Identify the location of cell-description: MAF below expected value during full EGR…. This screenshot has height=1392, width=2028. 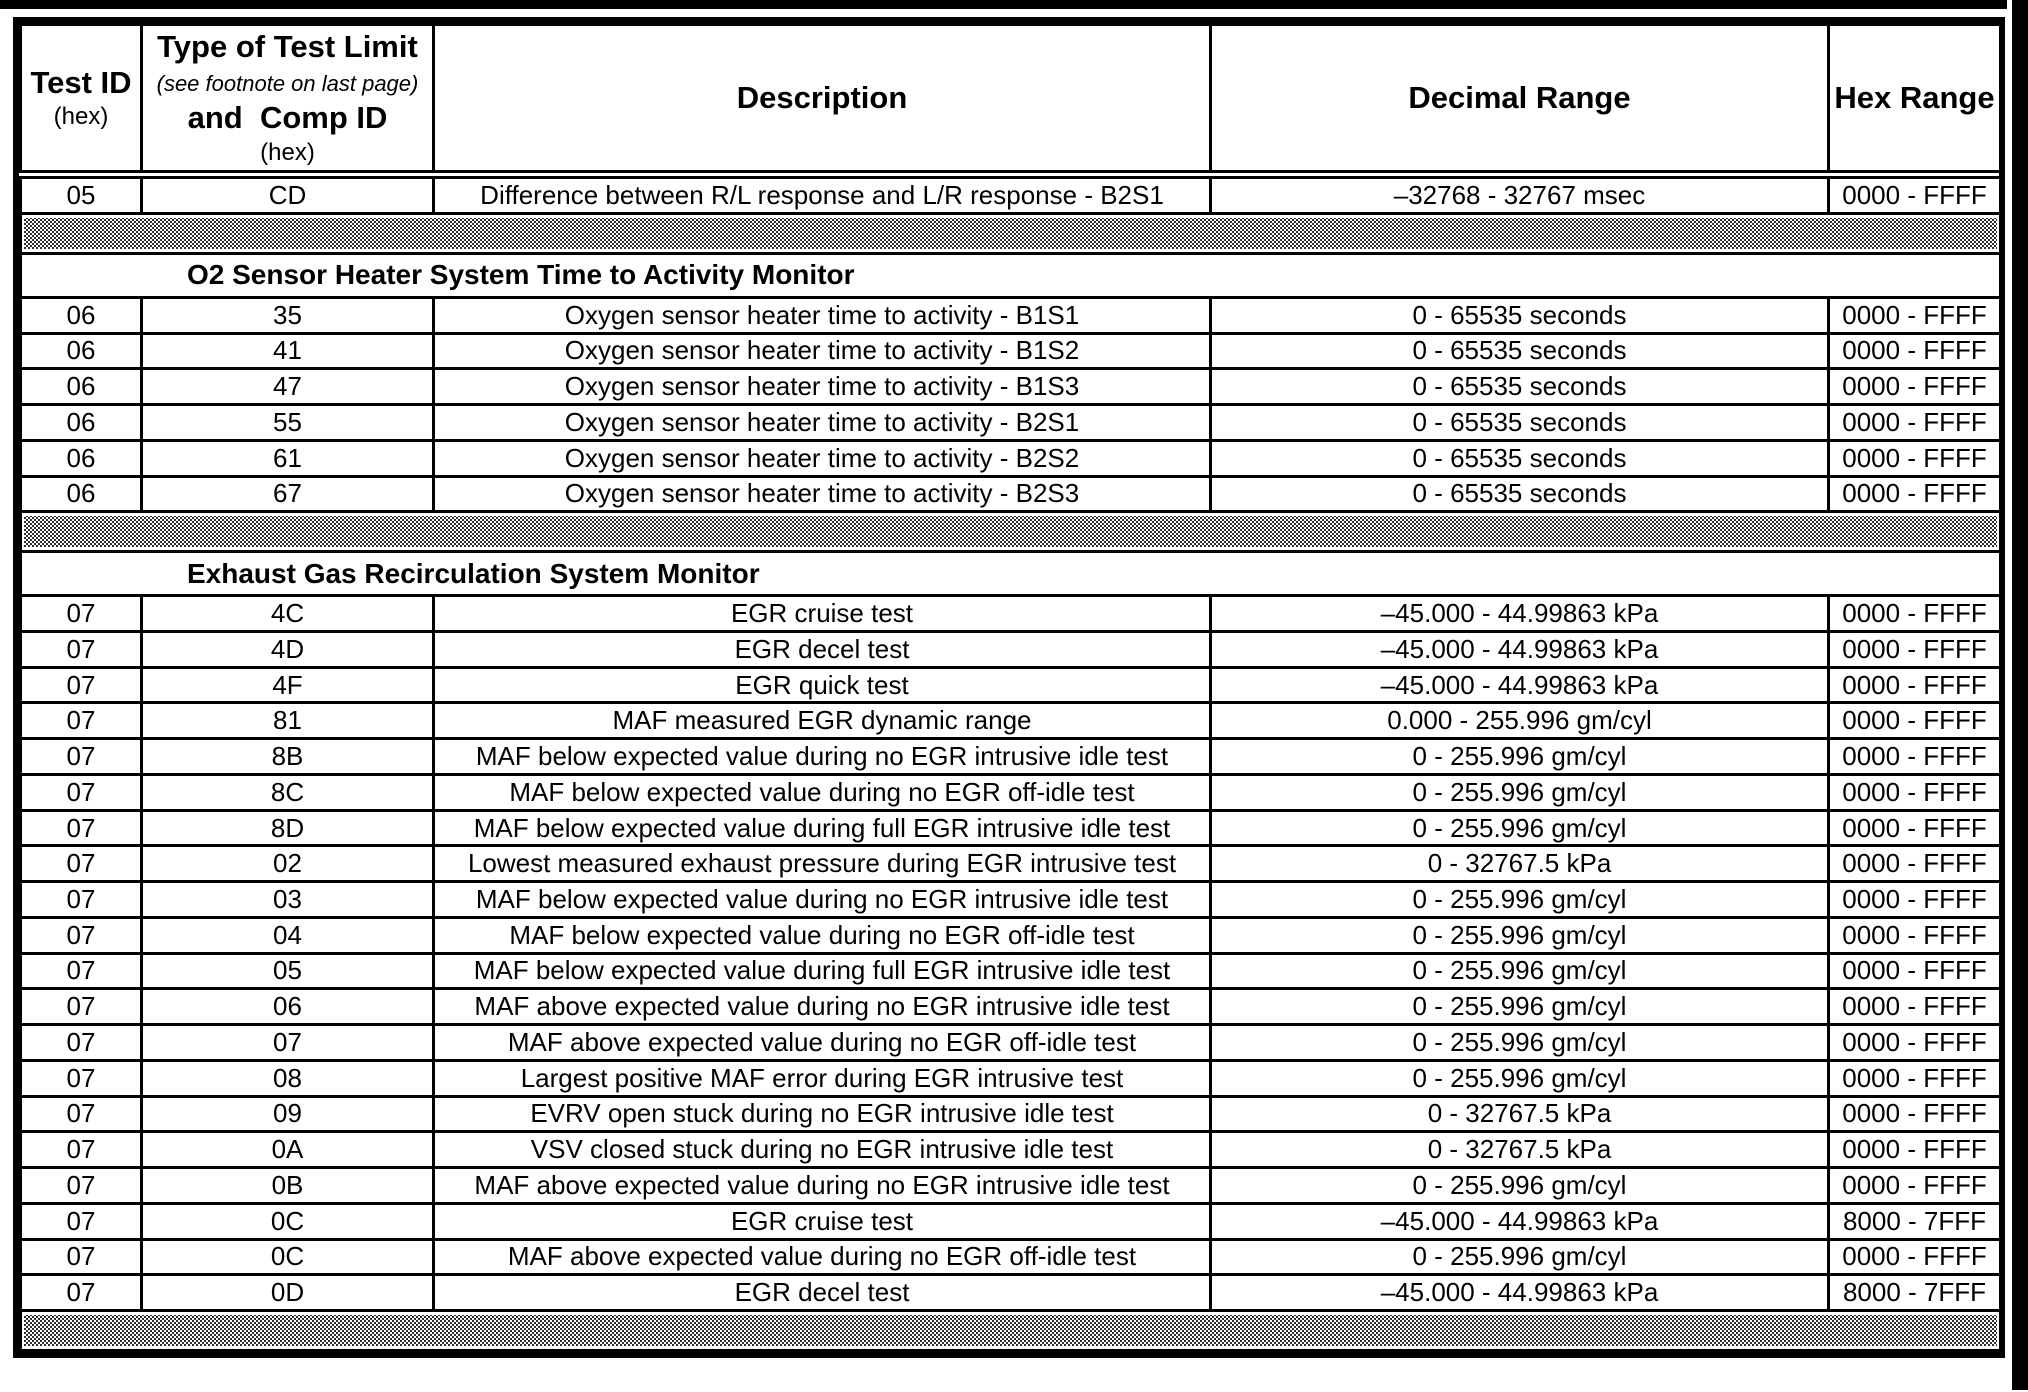
(822, 971).